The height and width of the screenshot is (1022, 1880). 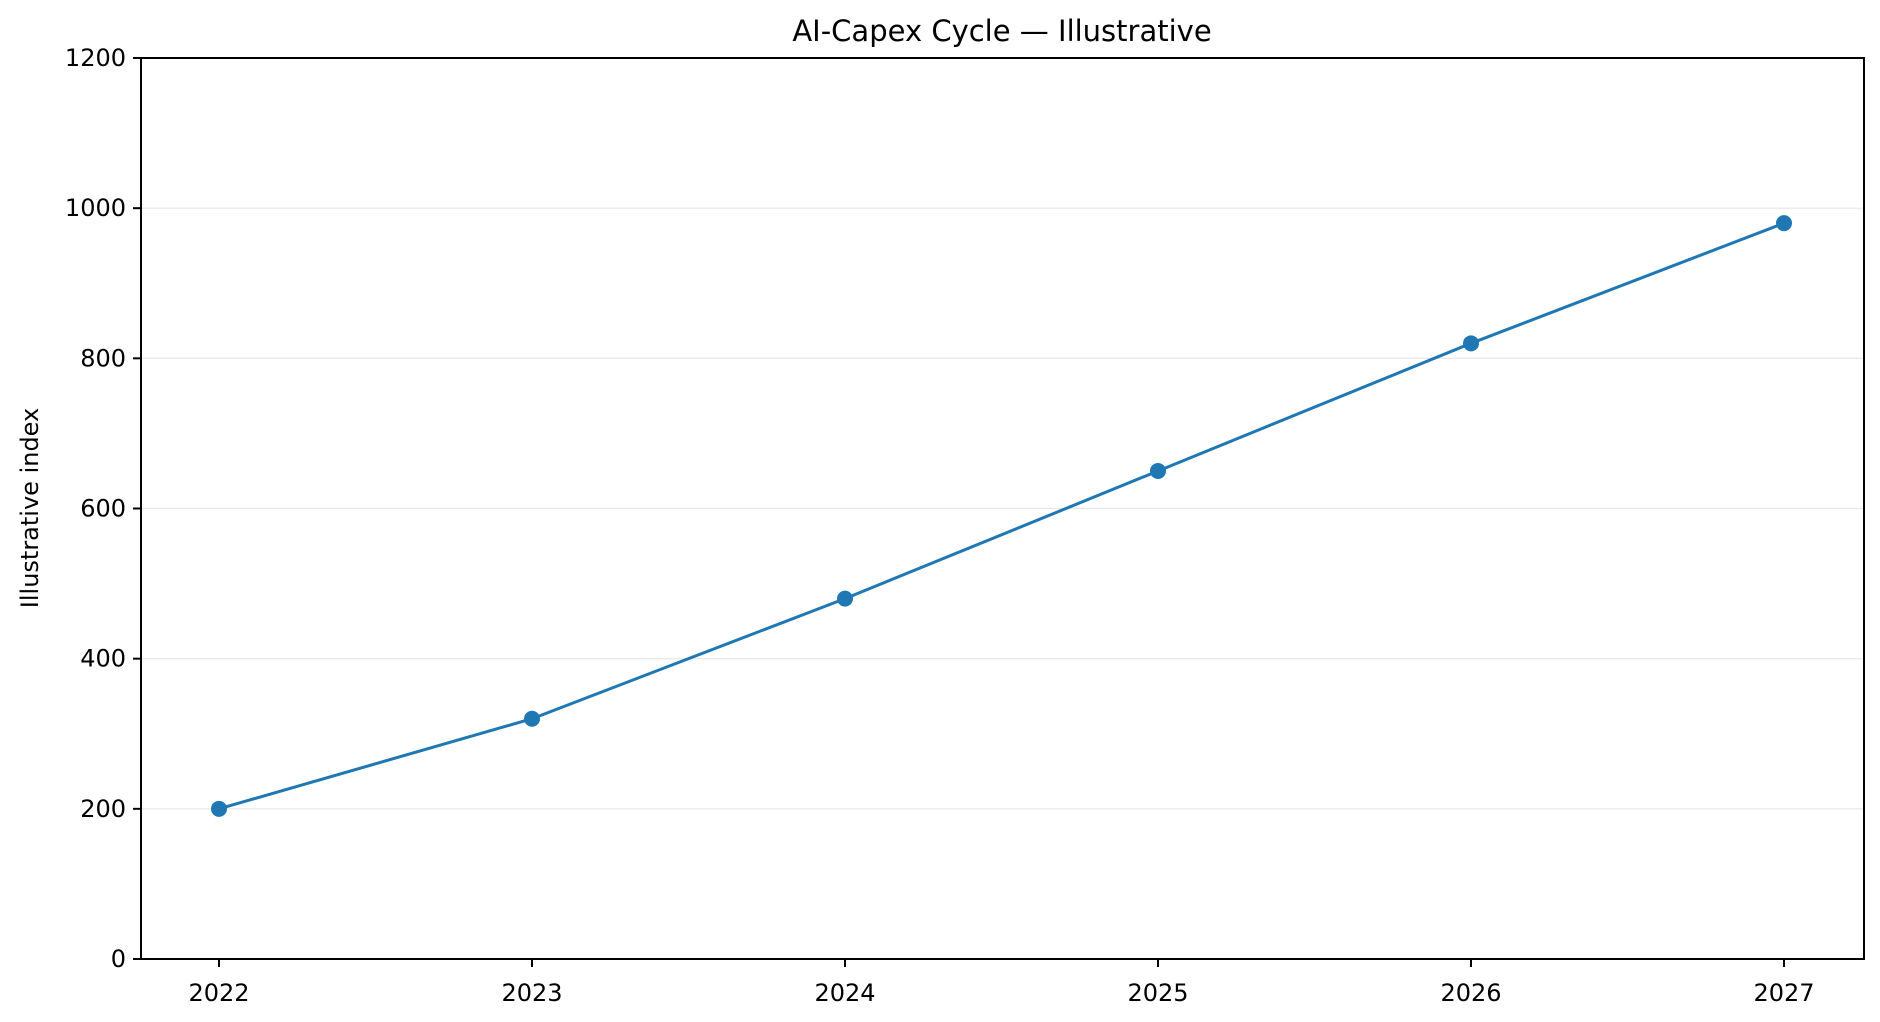 What do you see at coordinates (103, 809) in the screenshot?
I see `y-tick-label: 200` at bounding box center [103, 809].